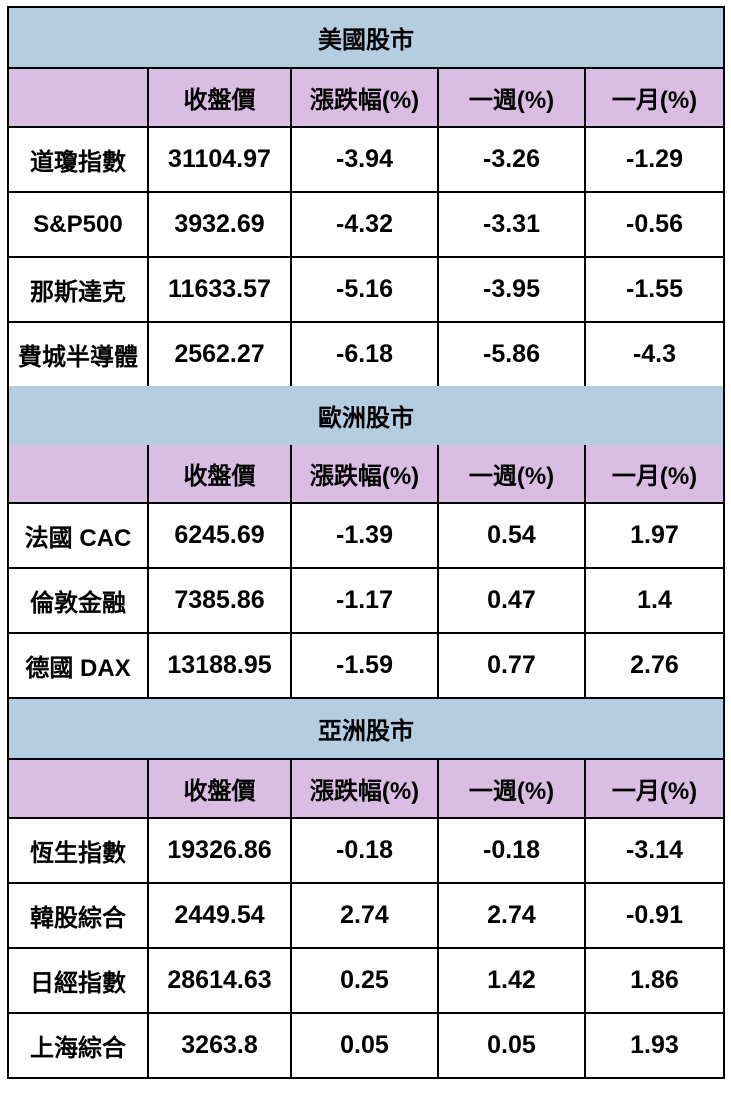 The image size is (731, 1093). I want to click on value-cell: 1.97, so click(654, 535).